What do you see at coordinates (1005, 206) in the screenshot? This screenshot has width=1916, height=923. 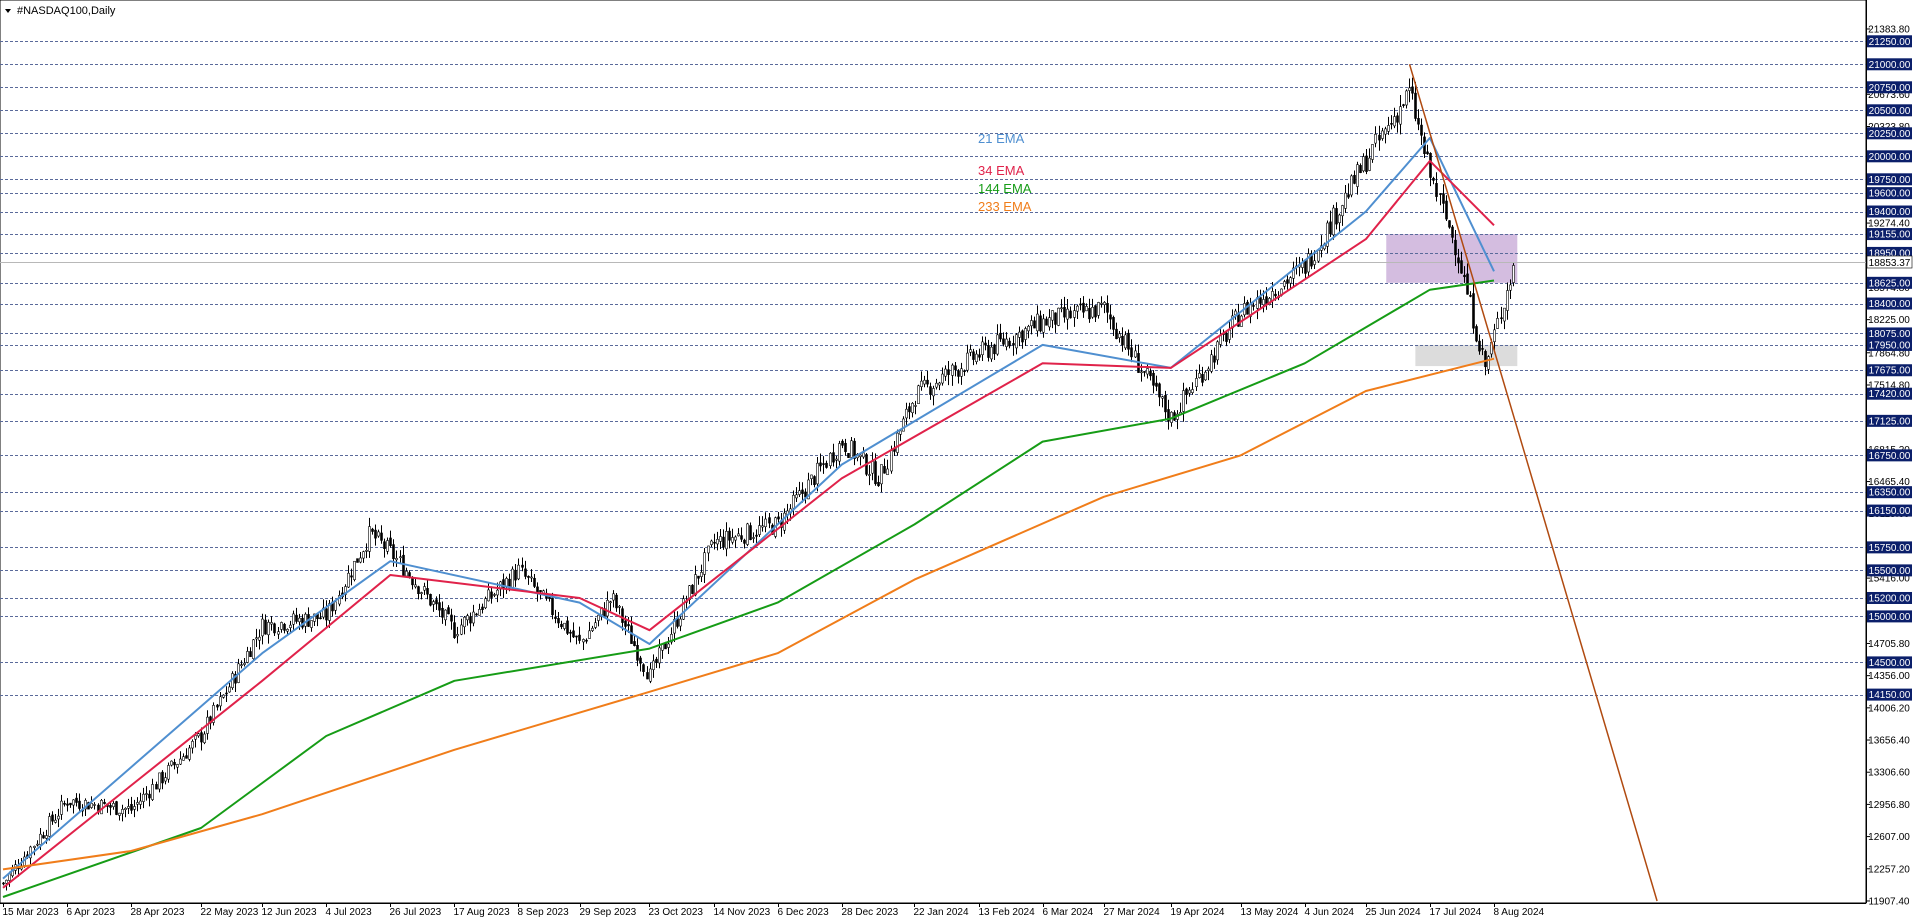 I see `ema-legend-label-3: 233 EMA` at bounding box center [1005, 206].